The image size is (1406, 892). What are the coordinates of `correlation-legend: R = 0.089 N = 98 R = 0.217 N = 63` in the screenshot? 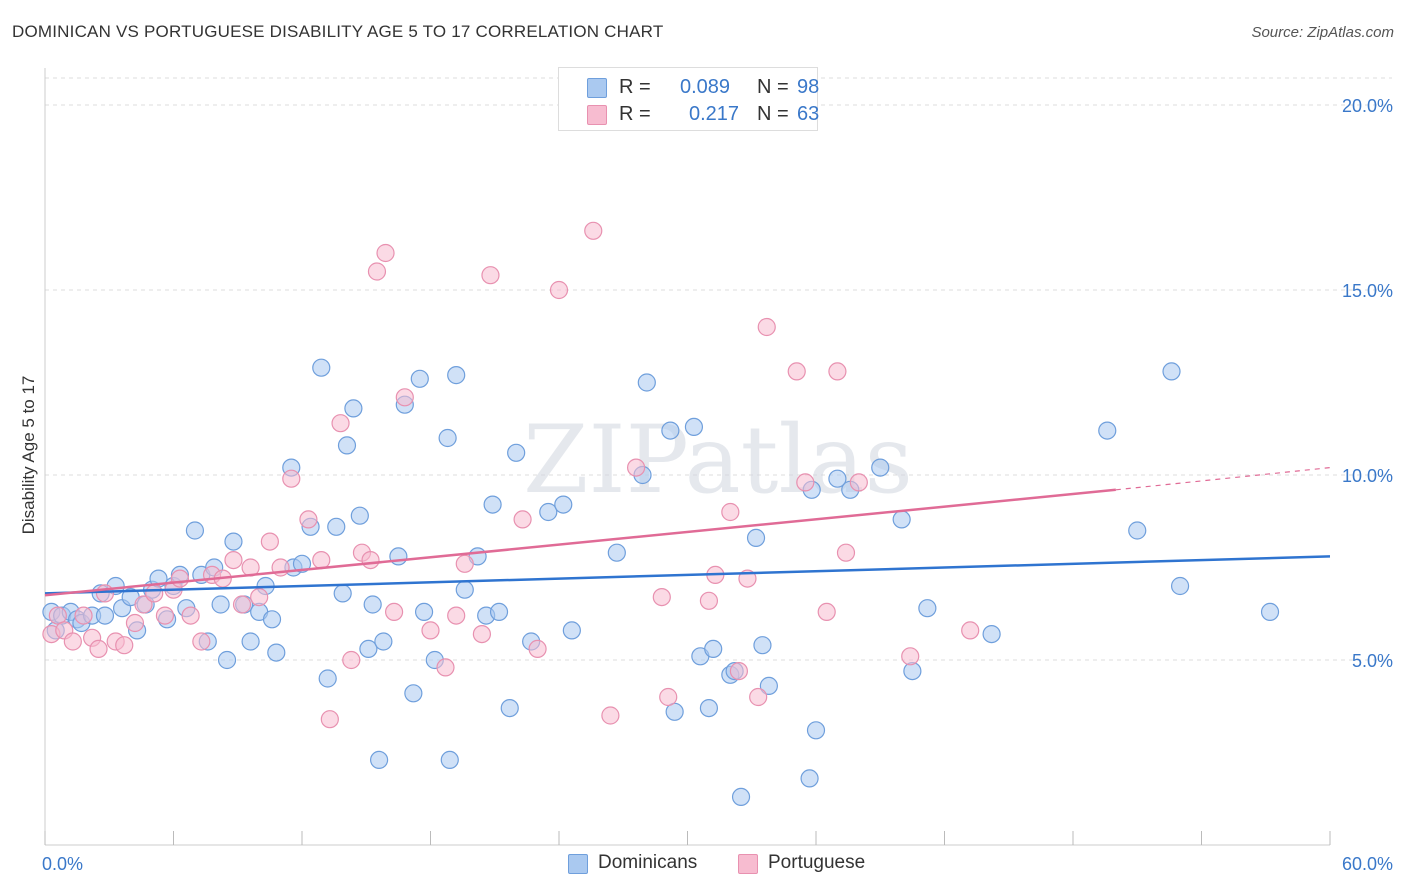 It's located at (689, 99).